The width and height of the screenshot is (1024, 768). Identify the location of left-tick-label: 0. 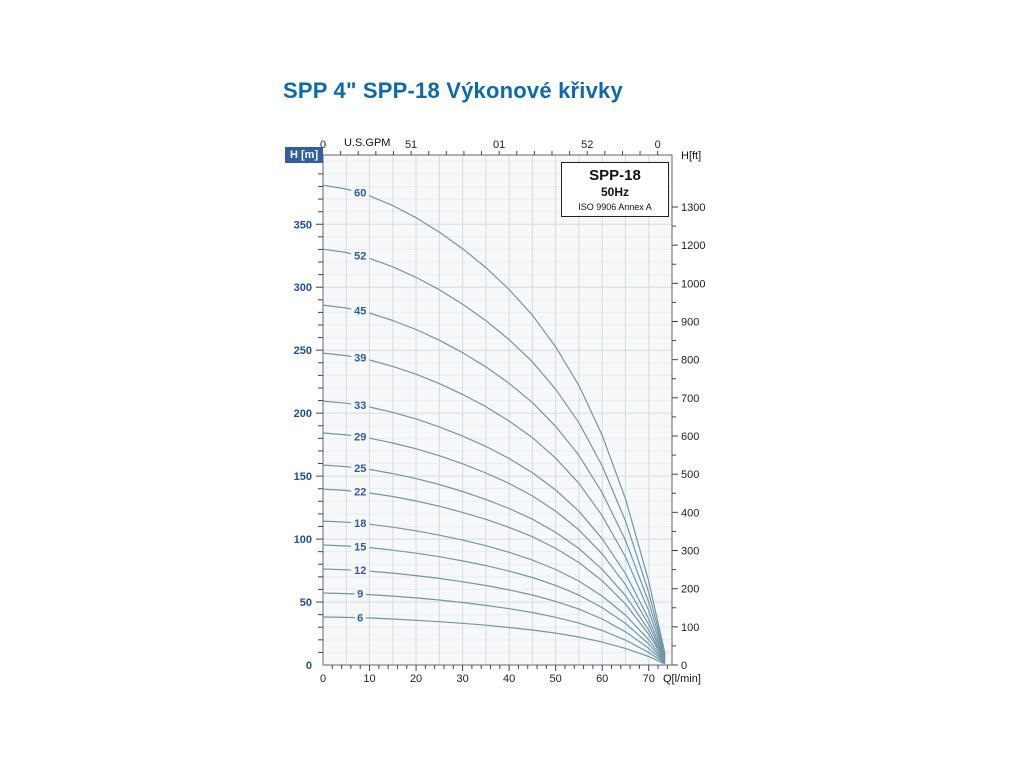
(309, 666).